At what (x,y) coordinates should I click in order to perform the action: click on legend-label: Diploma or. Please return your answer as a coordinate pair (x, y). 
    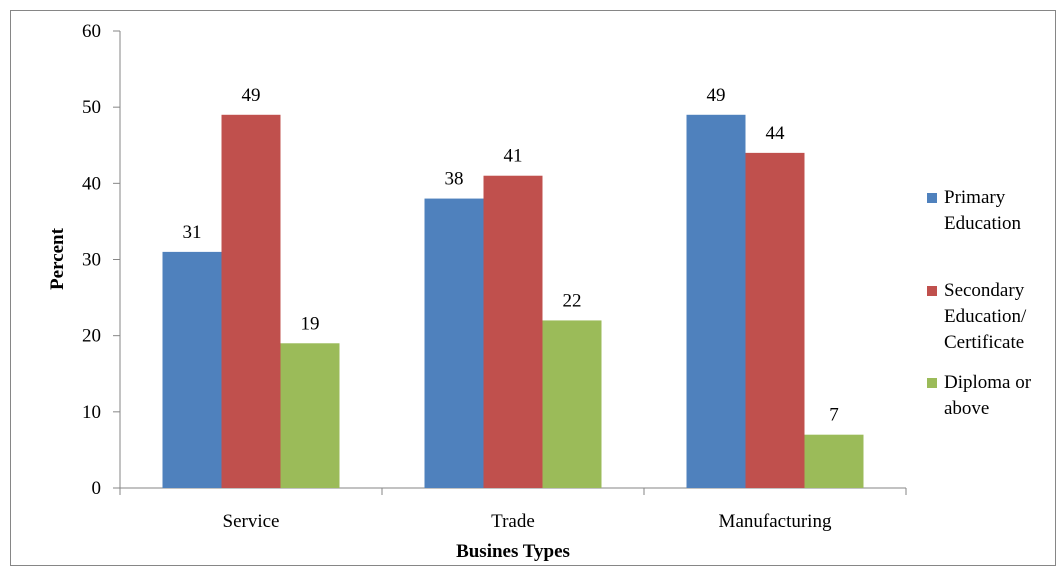
    Looking at the image, I should click on (988, 382).